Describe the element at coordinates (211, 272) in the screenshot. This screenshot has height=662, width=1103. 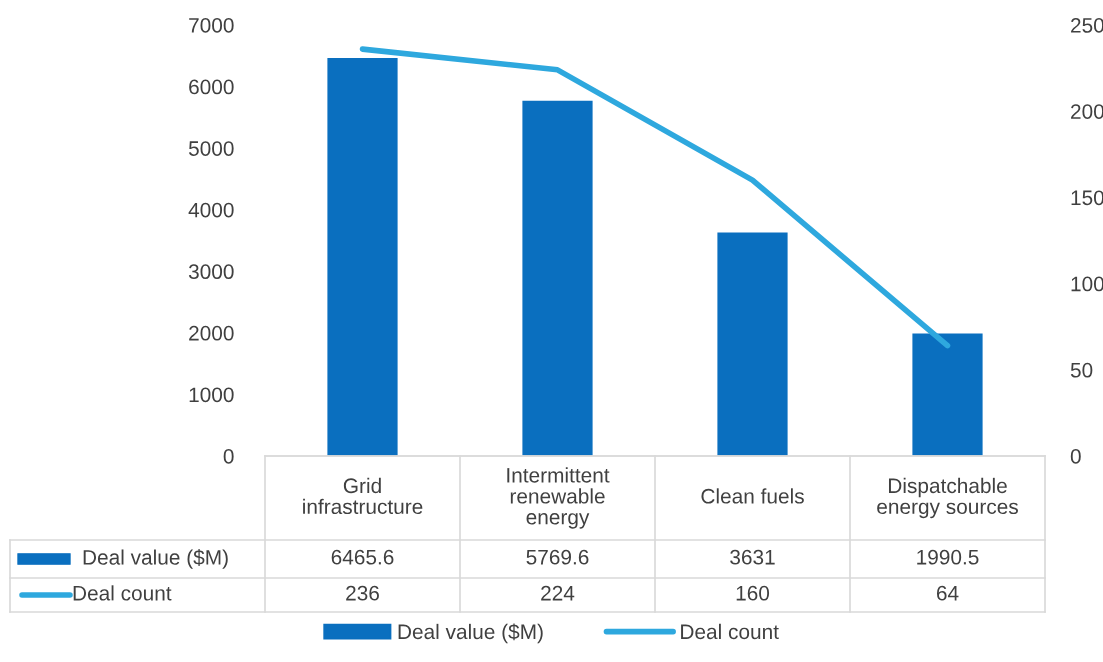
I see `y-tick-label: 3000` at that location.